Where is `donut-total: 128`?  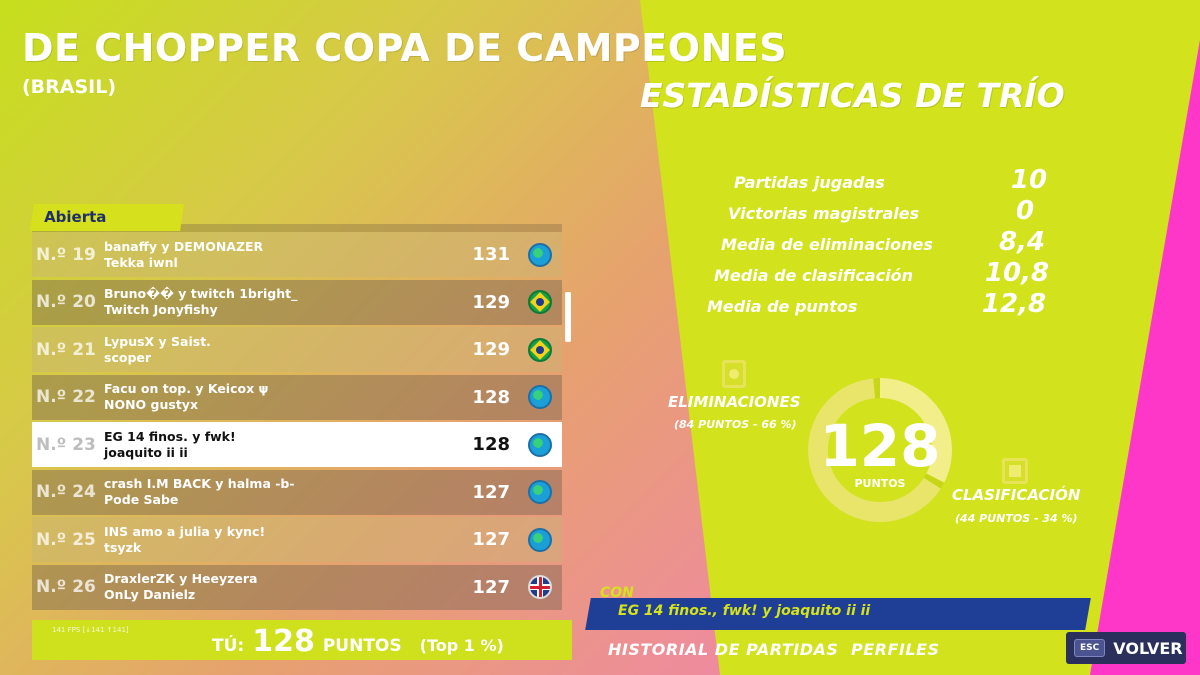
donut-total: 128 is located at coordinates (879, 446).